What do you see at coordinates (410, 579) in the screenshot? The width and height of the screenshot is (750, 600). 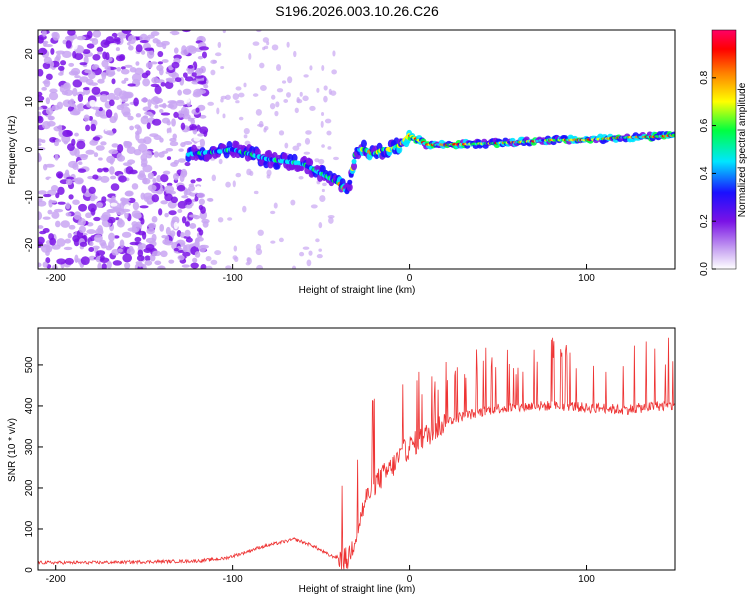 I see `snr-xtick-label: 0` at bounding box center [410, 579].